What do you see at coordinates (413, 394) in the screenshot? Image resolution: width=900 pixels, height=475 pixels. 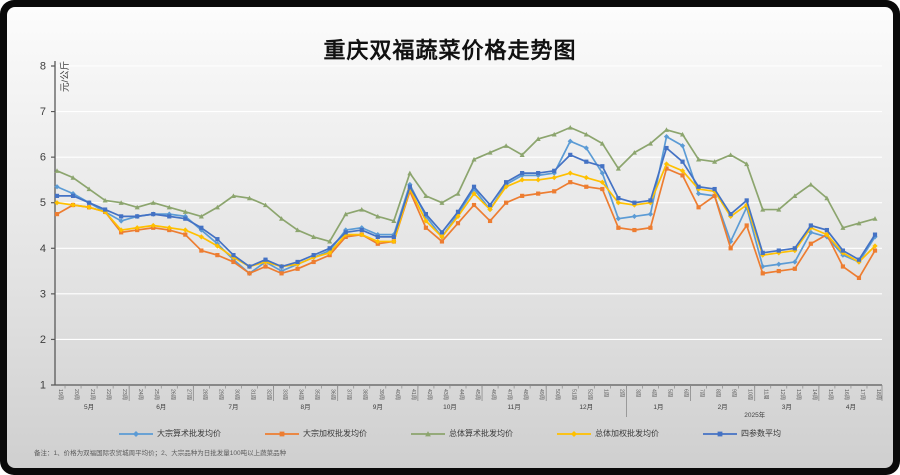 I see `svg-text: 41周` at bounding box center [413, 394].